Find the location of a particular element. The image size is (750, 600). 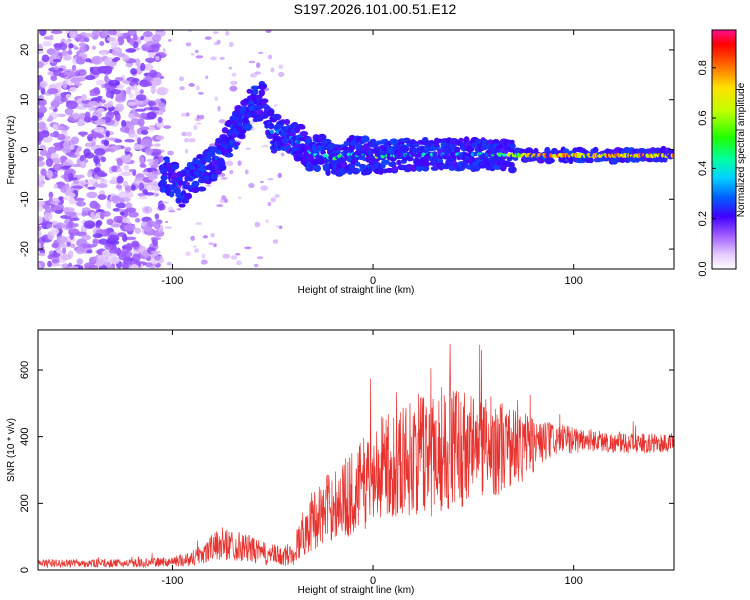

spectrogram-y-tick-label: 10 is located at coordinates (25, 100).